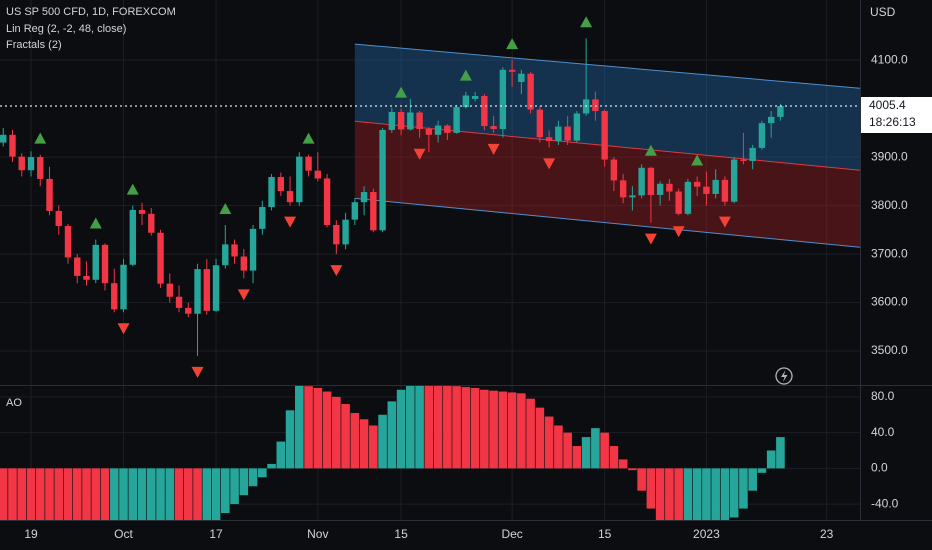  Describe the element at coordinates (883, 396) in the screenshot. I see `y-tick-label: 80.0` at that location.